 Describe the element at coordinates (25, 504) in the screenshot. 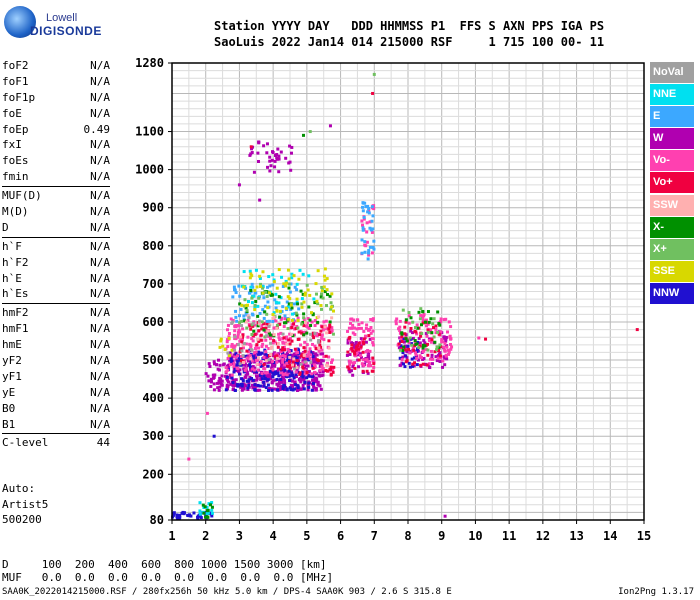

I see `autoscaling-info: Auto: Artist5 500200` at that location.